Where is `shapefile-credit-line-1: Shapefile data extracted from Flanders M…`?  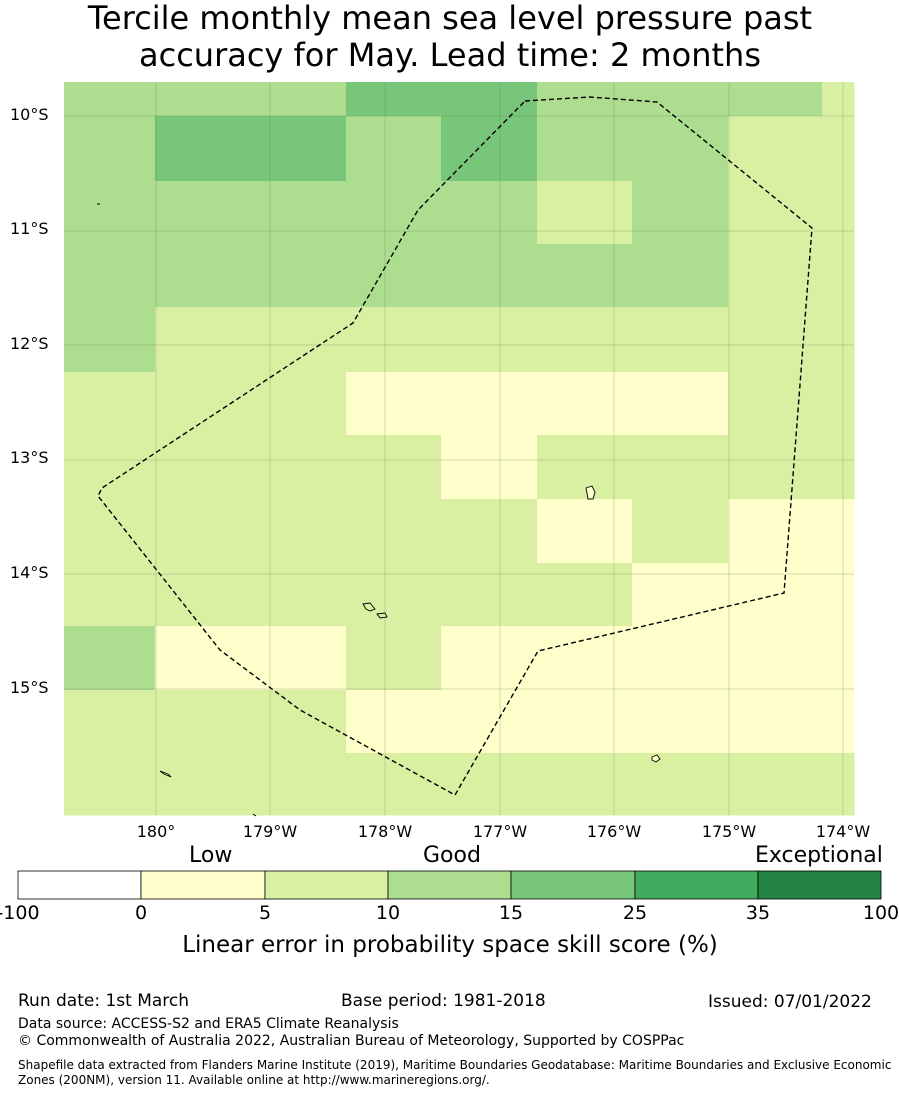
shapefile-credit-line-1: Shapefile data extracted from Flanders M… is located at coordinates (455, 1065).